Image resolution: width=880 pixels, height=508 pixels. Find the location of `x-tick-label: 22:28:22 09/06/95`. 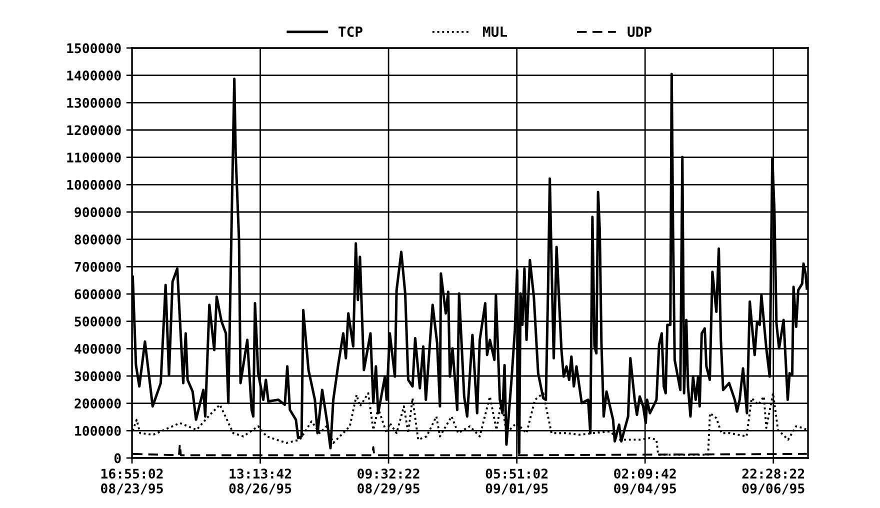

x-tick-label: 22:28:22 09/06/95 is located at coordinates (773, 481).